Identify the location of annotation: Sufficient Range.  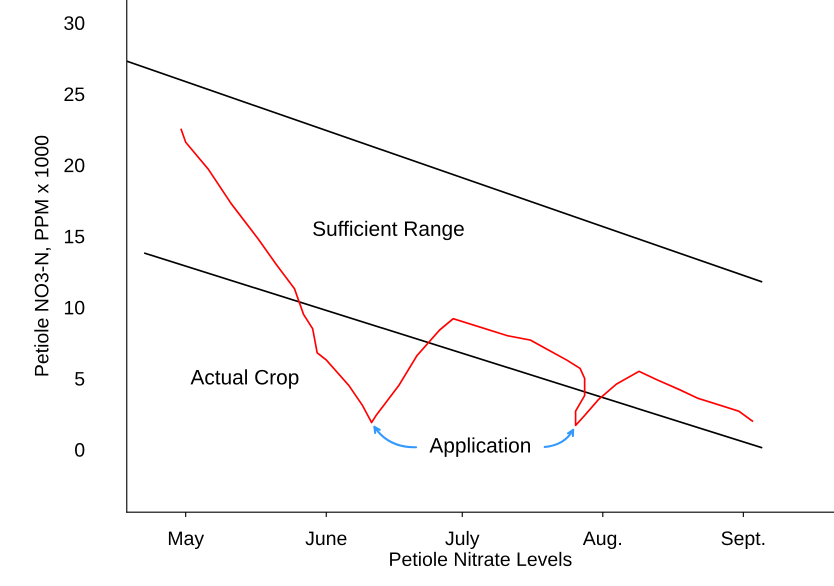
(388, 230).